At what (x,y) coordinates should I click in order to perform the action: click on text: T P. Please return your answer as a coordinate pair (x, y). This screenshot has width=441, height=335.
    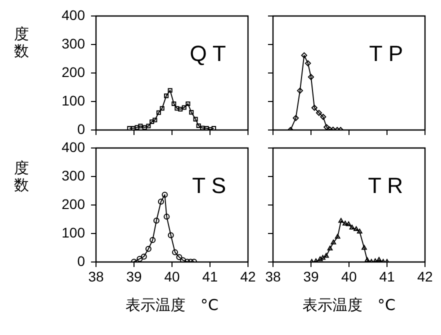
    Looking at the image, I should click on (386, 53).